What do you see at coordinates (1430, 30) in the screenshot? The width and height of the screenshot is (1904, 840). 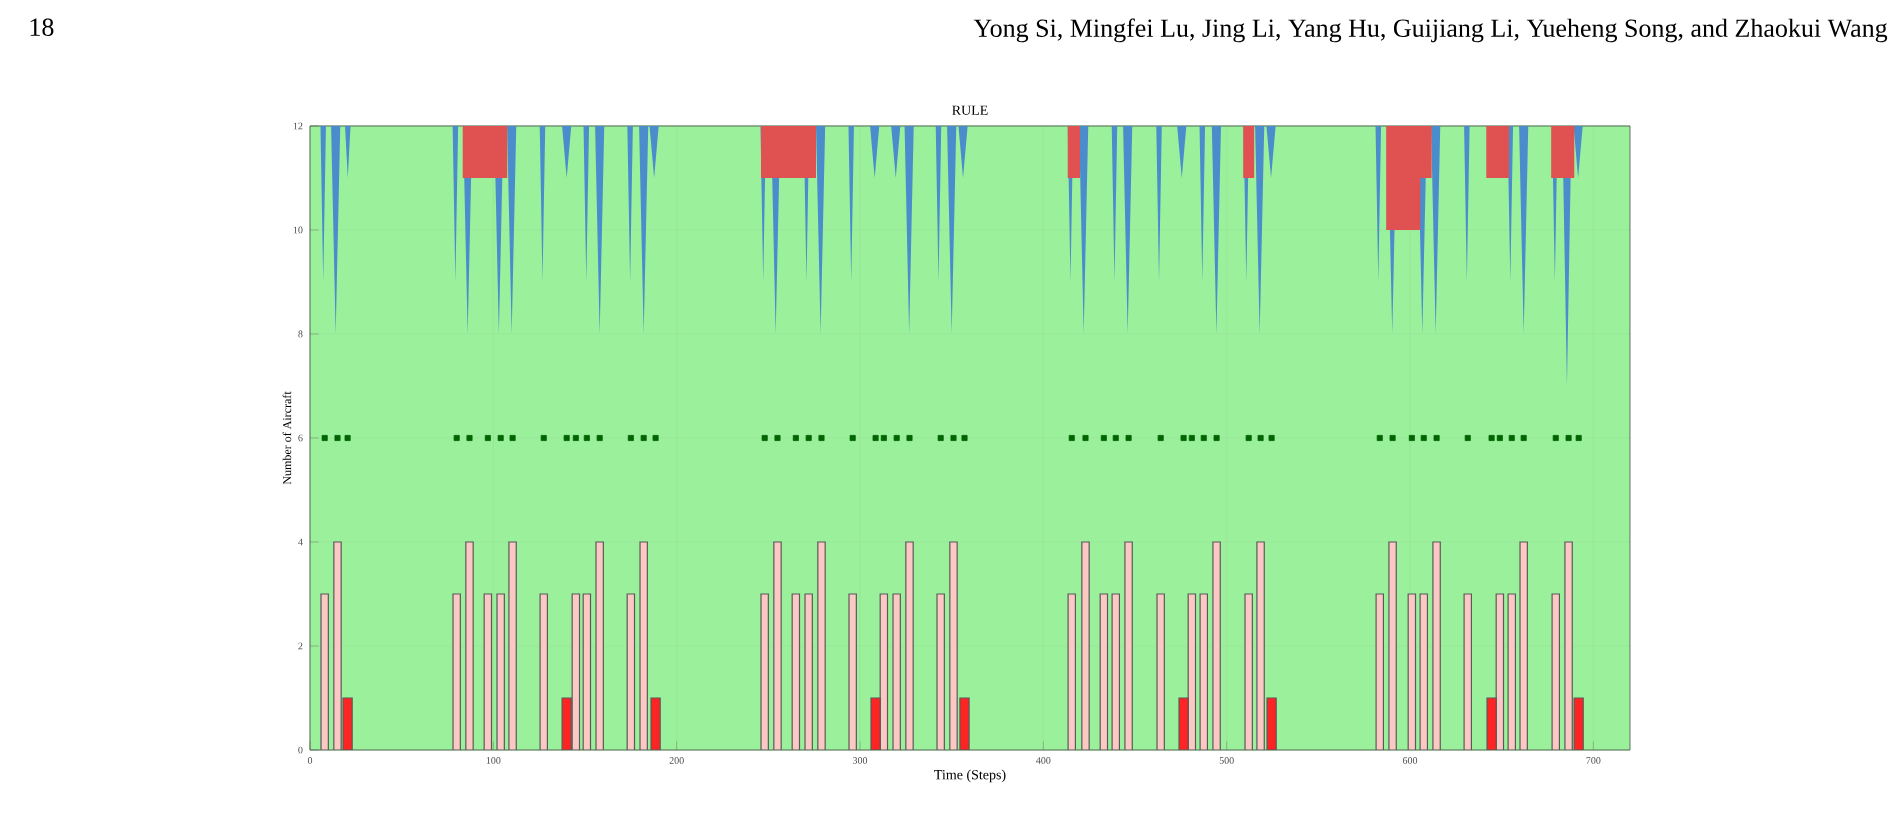 I see `text: Yong Si, Mingfei Lu, Jing Li, Yang Hu, Guijiang Li, Yueheng Song, and Zhaokui Wang` at bounding box center [1430, 30].